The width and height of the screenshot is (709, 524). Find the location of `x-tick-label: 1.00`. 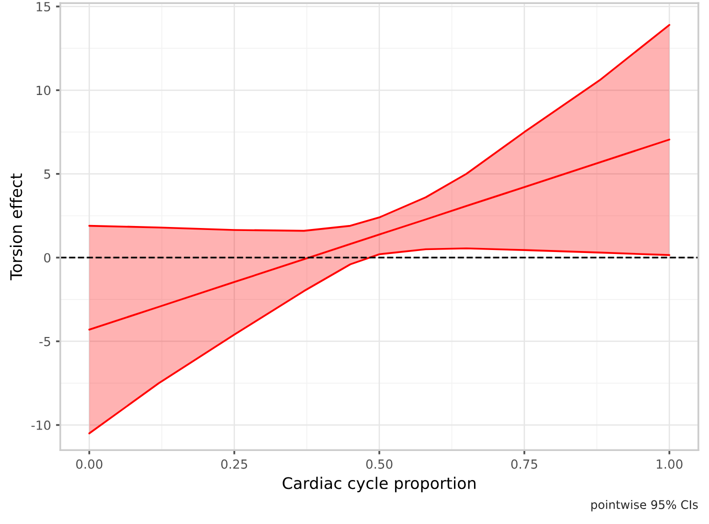

x-tick-label: 1.00 is located at coordinates (669, 464).